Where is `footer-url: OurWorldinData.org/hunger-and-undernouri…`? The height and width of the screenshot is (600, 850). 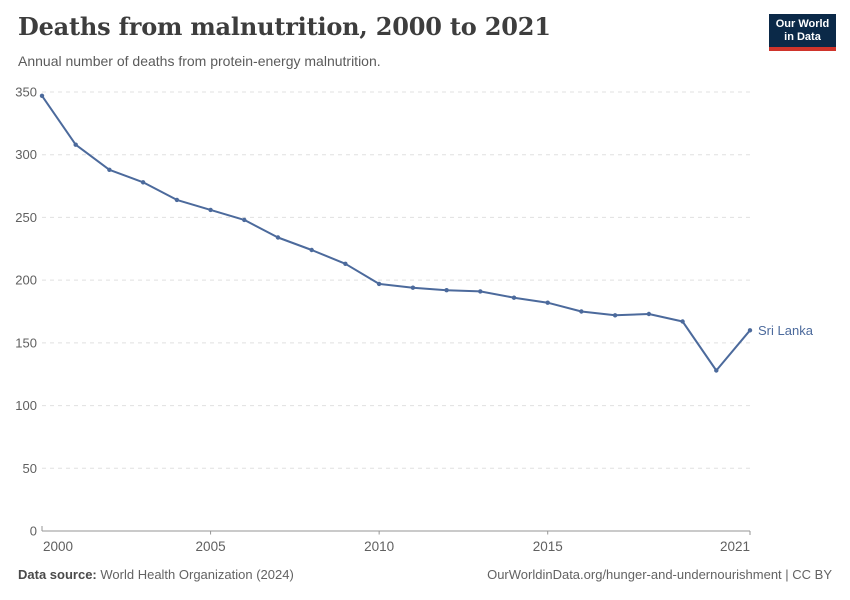 footer-url: OurWorldinData.org/hunger-and-undernouri… is located at coordinates (659, 574).